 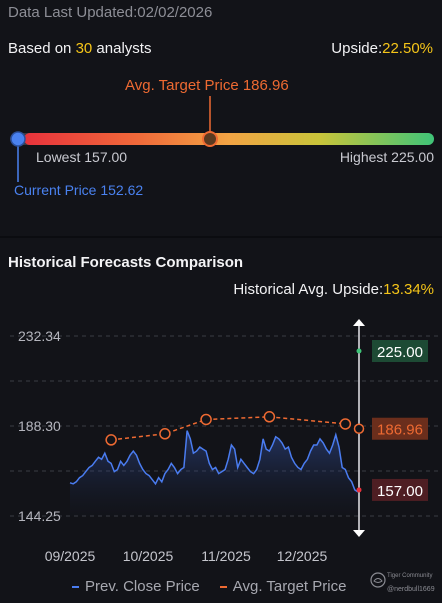 What do you see at coordinates (386, 157) in the screenshot?
I see `highest-label: Highest 225.00` at bounding box center [386, 157].